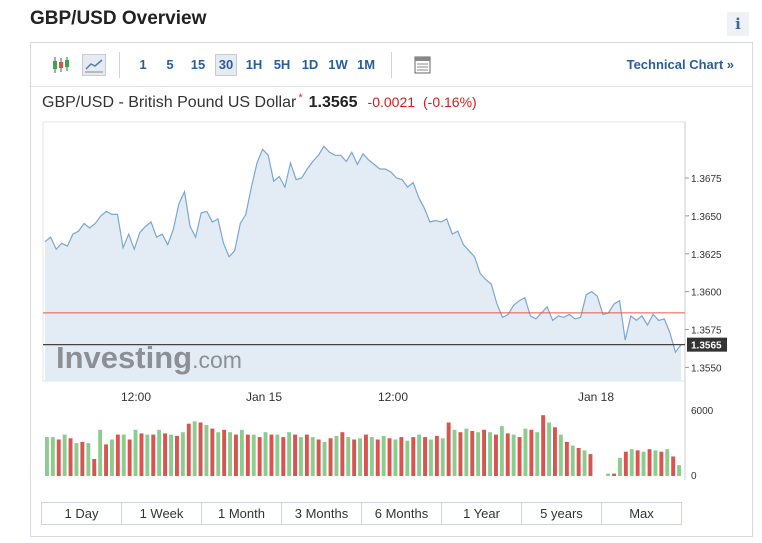 This screenshot has width=762, height=543. I want to click on range-1-year: 1 Year, so click(482, 513).